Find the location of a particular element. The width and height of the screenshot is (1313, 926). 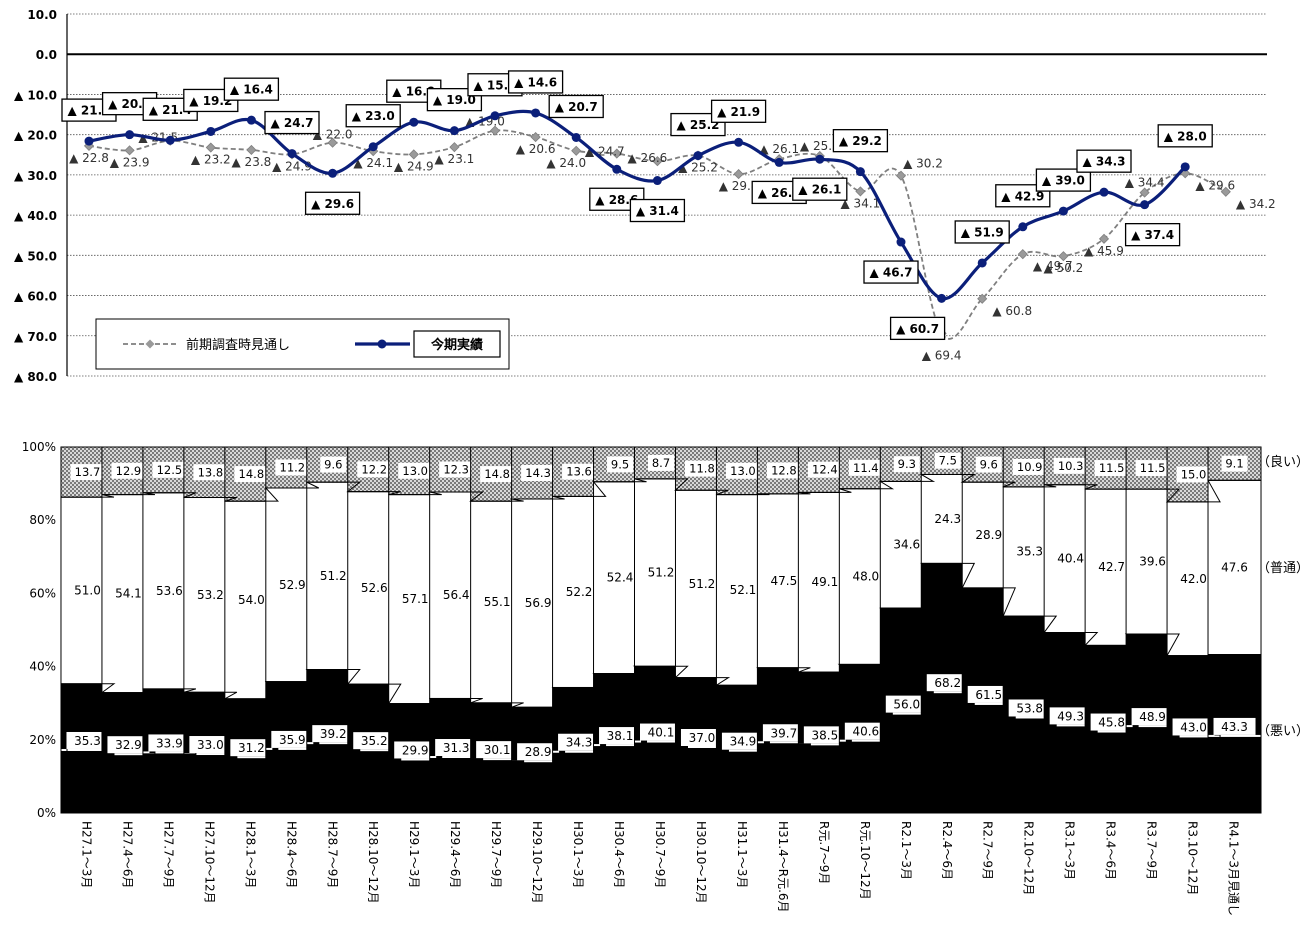

actual-data-label: ▲ 21.4 is located at coordinates (170, 110).